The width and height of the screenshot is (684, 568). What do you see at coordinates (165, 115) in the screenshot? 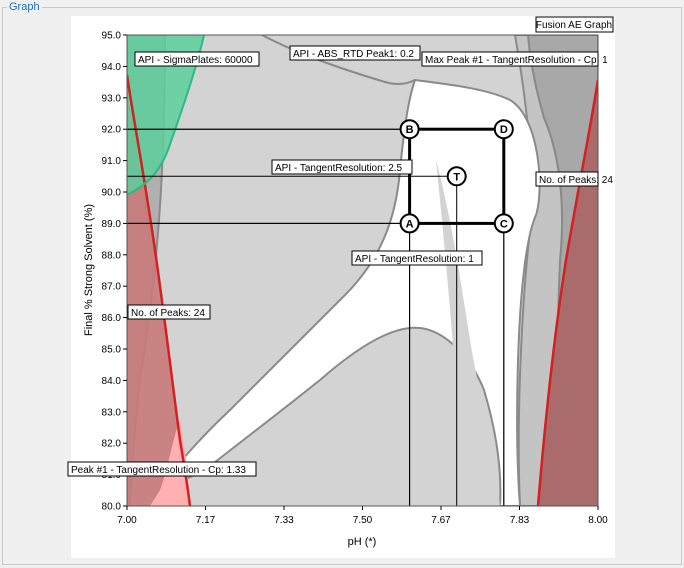
I see `green-region` at bounding box center [165, 115].